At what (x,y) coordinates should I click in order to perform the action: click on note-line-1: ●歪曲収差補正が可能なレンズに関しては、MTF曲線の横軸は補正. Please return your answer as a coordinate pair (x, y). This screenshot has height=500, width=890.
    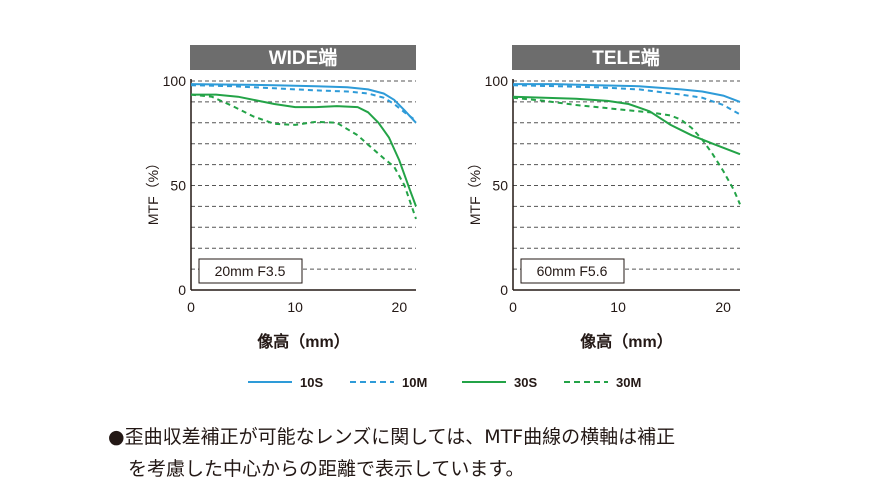
    Looking at the image, I should click on (392, 437).